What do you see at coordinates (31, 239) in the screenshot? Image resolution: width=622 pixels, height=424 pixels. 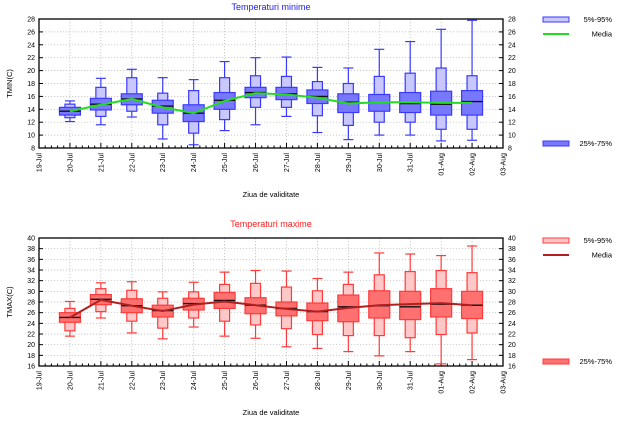 I see `y-tick-label-left: 40` at bounding box center [31, 239].